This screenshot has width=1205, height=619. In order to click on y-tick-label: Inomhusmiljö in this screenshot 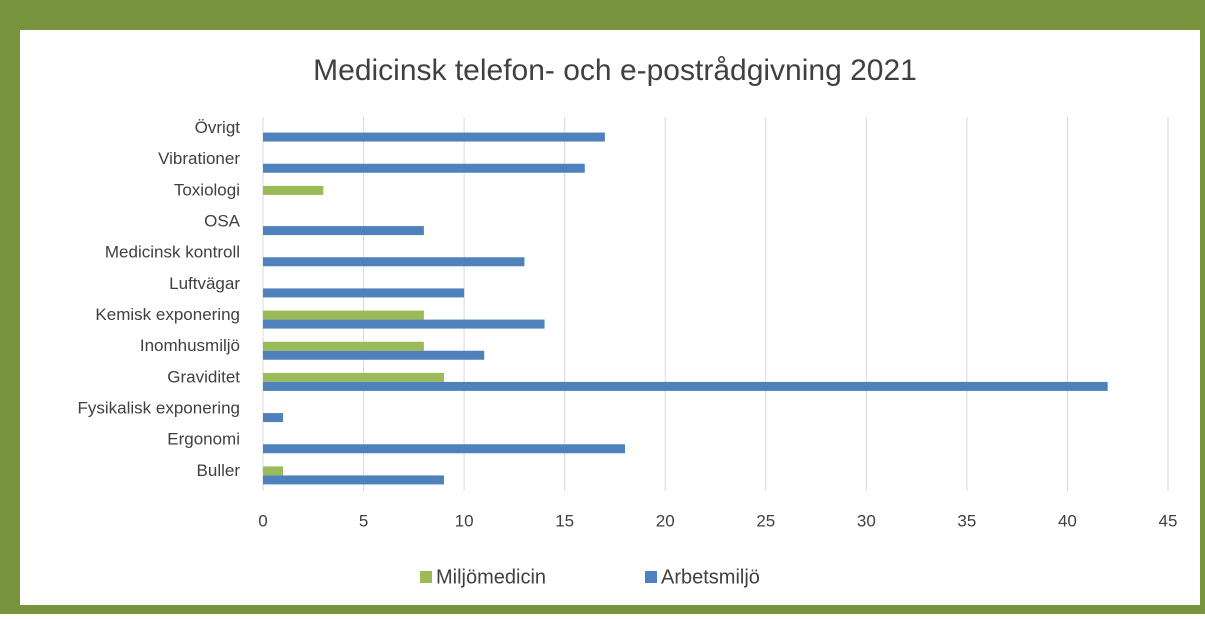, I will do `click(190, 345)`.